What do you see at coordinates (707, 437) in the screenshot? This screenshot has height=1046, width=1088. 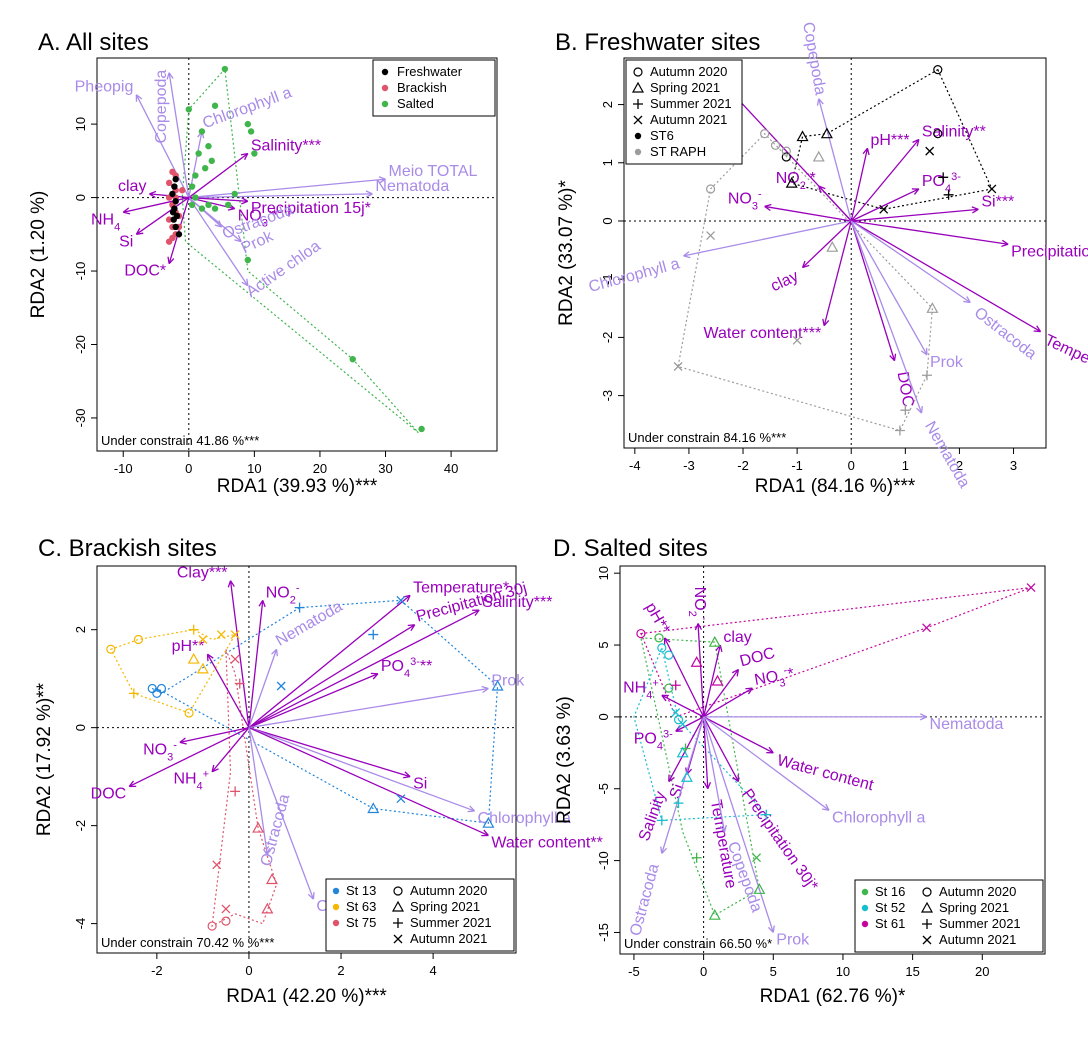 I see `constraint-note: Under constrain 84.16 %***` at bounding box center [707, 437].